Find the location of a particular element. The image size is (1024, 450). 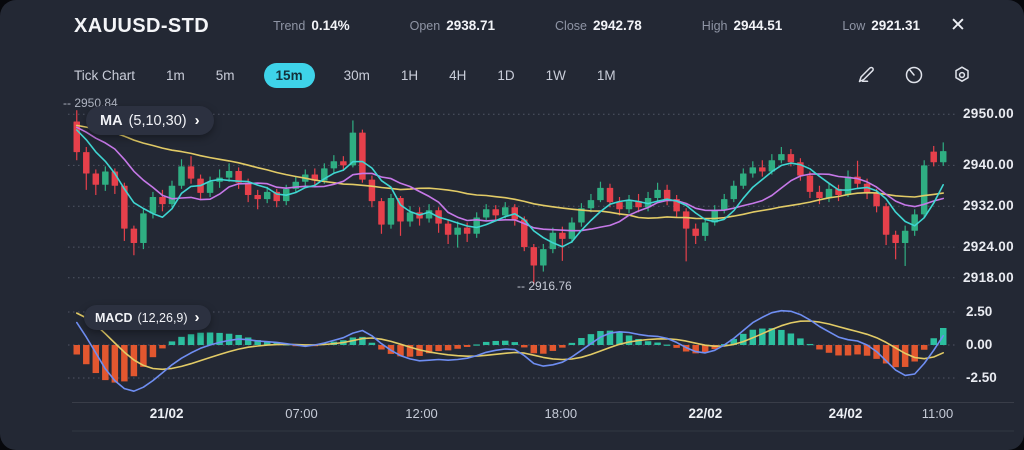

symbol-title: XAUUSD-STD is located at coordinates (142, 25).